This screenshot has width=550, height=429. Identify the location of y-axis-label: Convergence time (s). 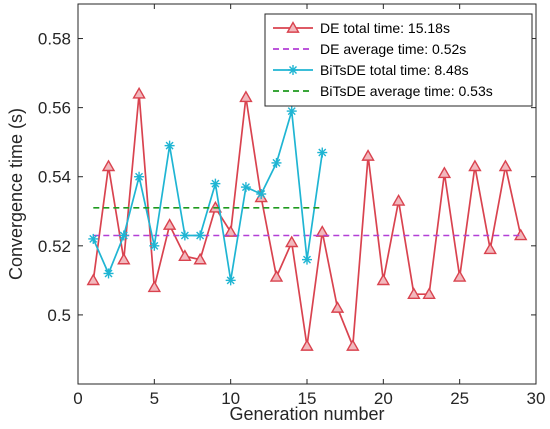
(16, 194).